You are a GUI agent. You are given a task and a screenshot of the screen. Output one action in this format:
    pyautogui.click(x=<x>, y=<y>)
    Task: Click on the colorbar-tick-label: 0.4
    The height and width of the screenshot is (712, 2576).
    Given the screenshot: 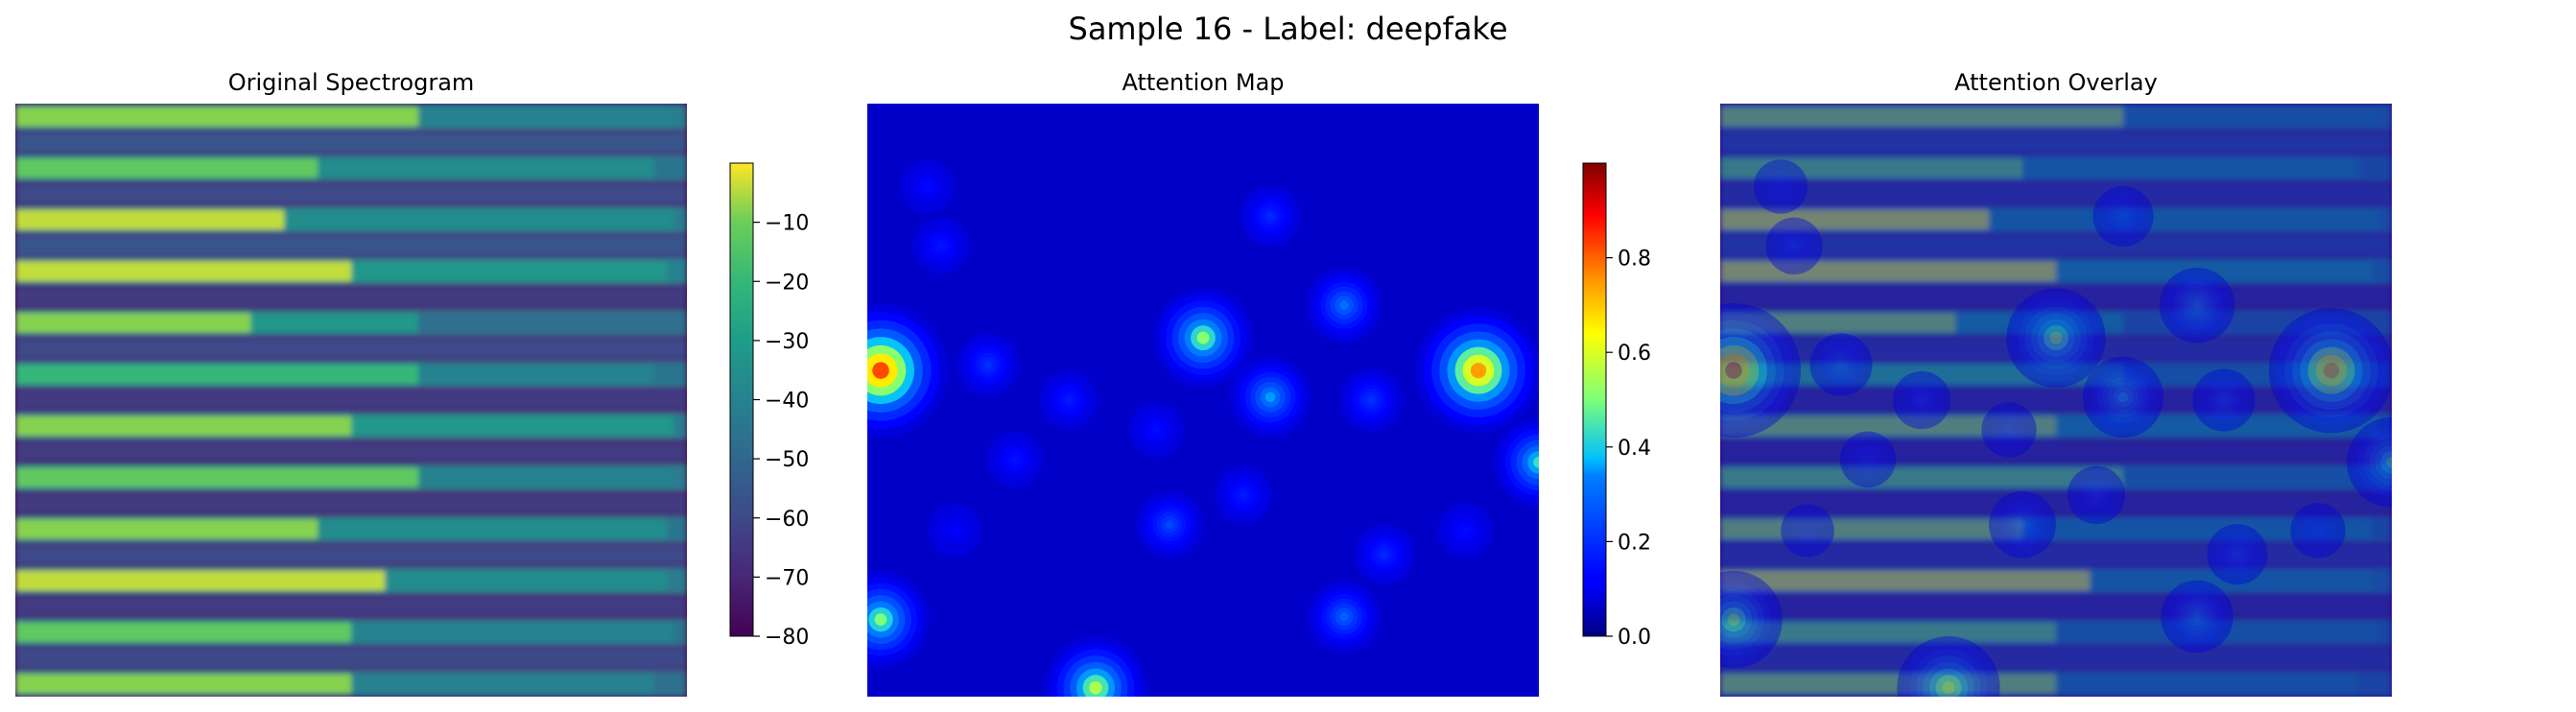 What is the action you would take?
    pyautogui.click(x=1635, y=449)
    